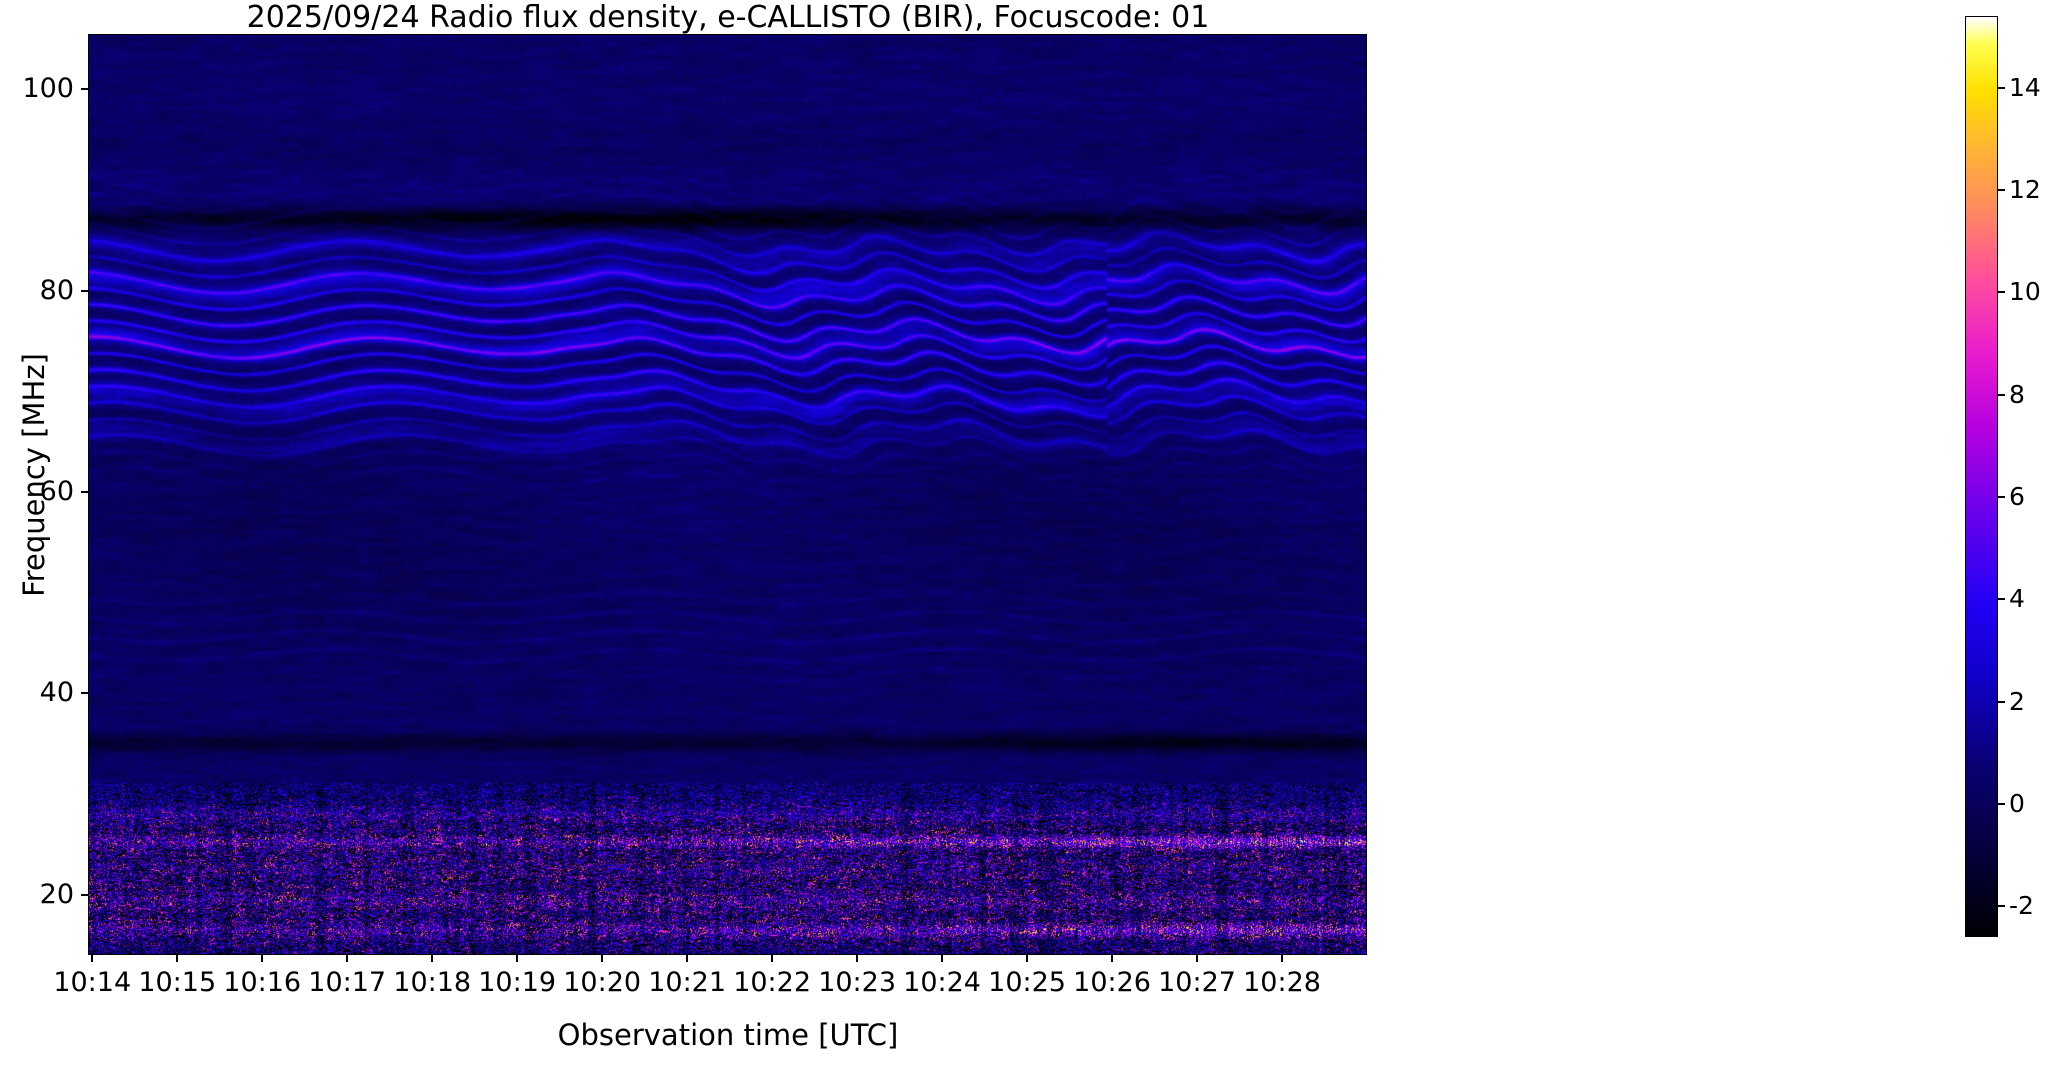 The width and height of the screenshot is (2066, 1067). I want to click on y-tick-label: 60, so click(56, 491).